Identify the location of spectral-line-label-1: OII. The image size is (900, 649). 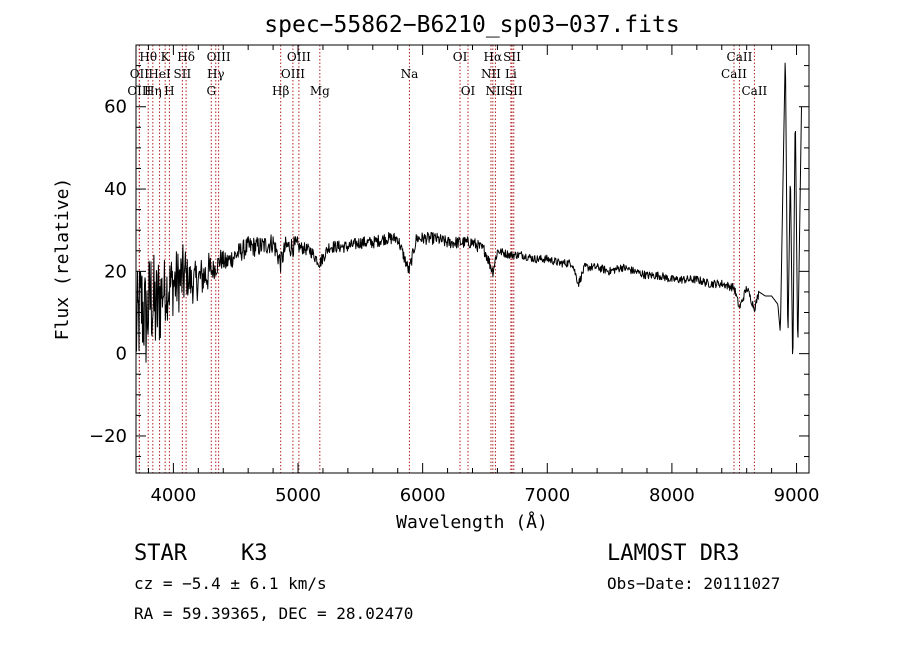
(140, 74).